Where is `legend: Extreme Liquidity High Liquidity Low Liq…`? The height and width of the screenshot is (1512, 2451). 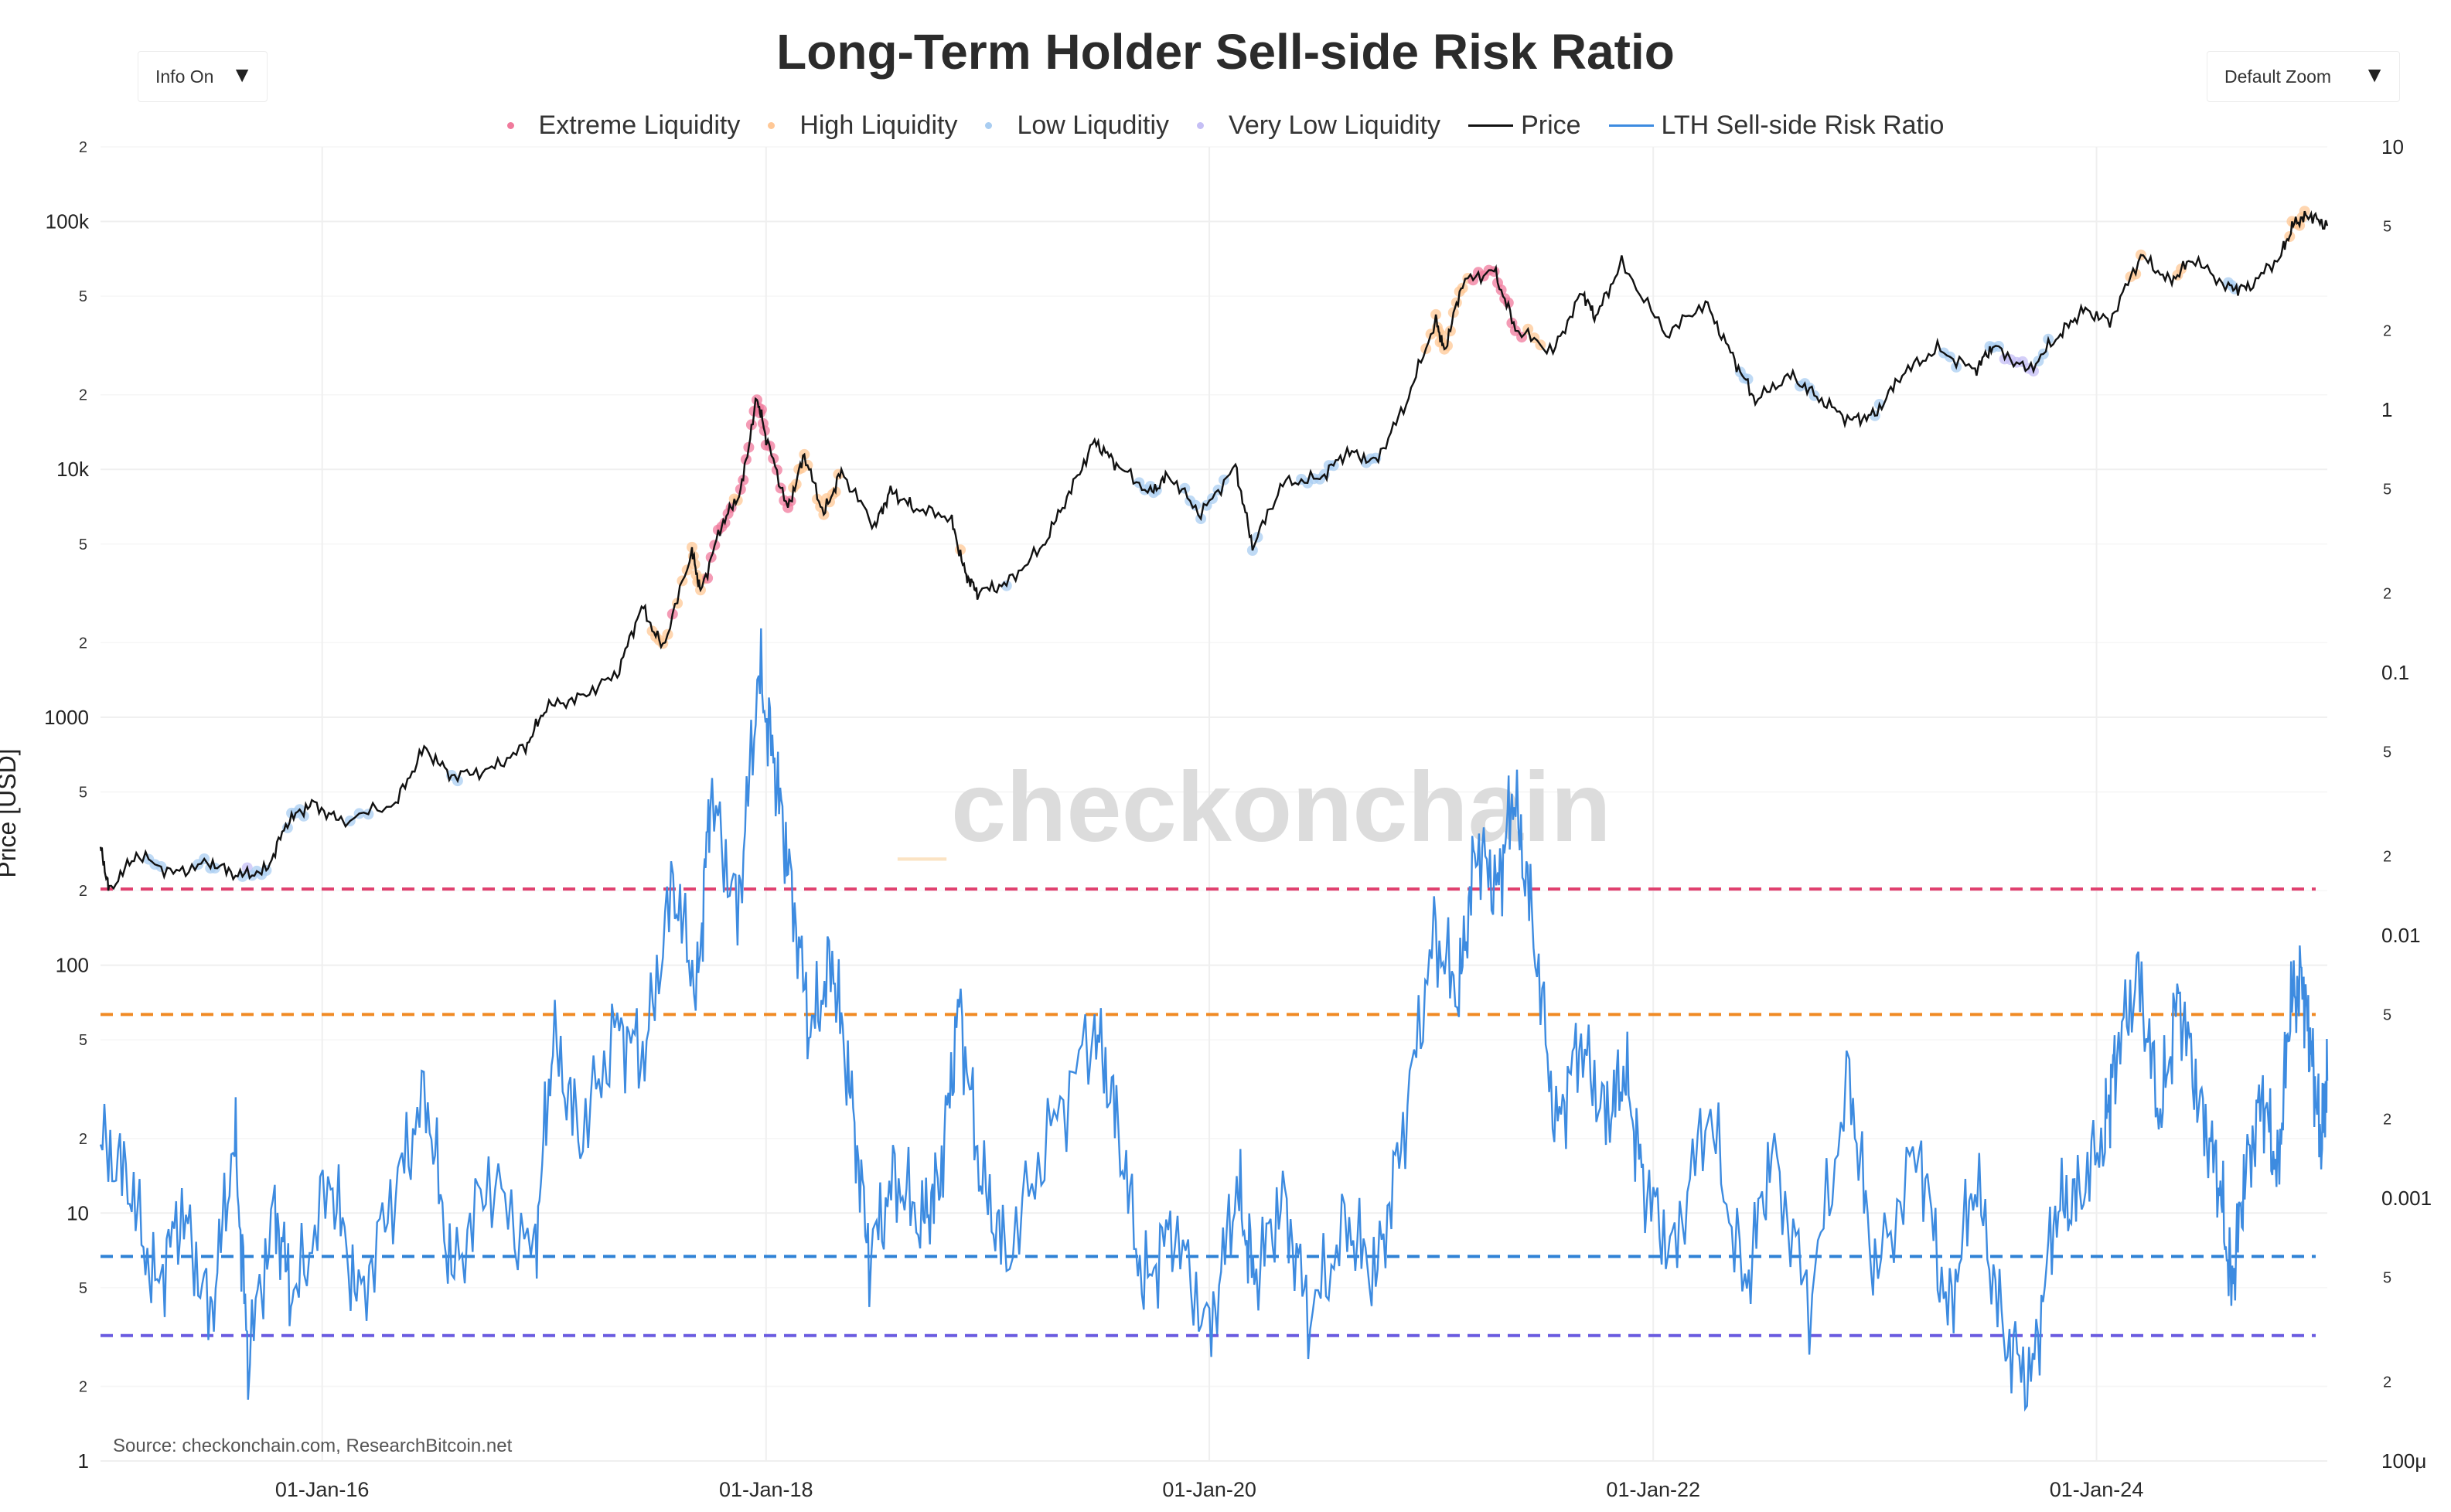
legend: Extreme Liquidity High Liquidity Low Liq… is located at coordinates (1225, 126).